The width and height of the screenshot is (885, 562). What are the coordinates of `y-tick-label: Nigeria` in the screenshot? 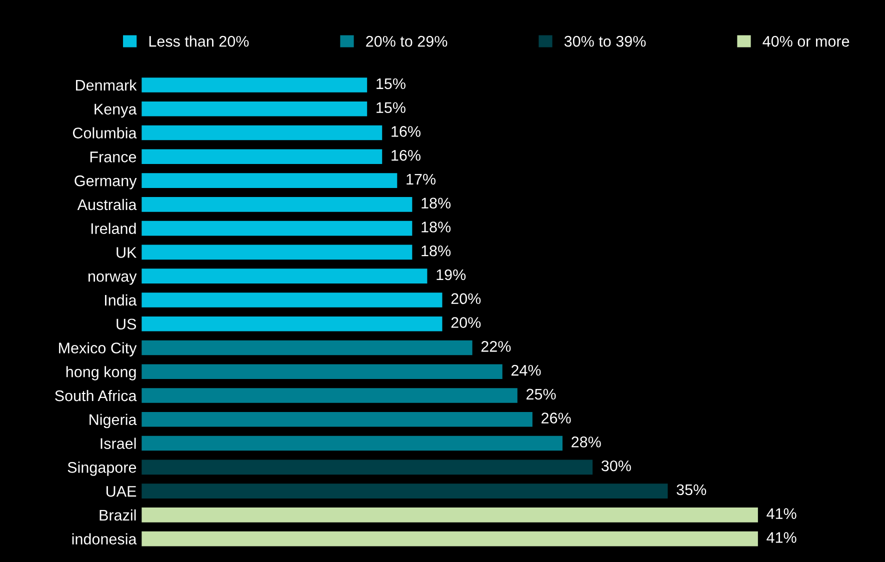 It's located at (113, 421).